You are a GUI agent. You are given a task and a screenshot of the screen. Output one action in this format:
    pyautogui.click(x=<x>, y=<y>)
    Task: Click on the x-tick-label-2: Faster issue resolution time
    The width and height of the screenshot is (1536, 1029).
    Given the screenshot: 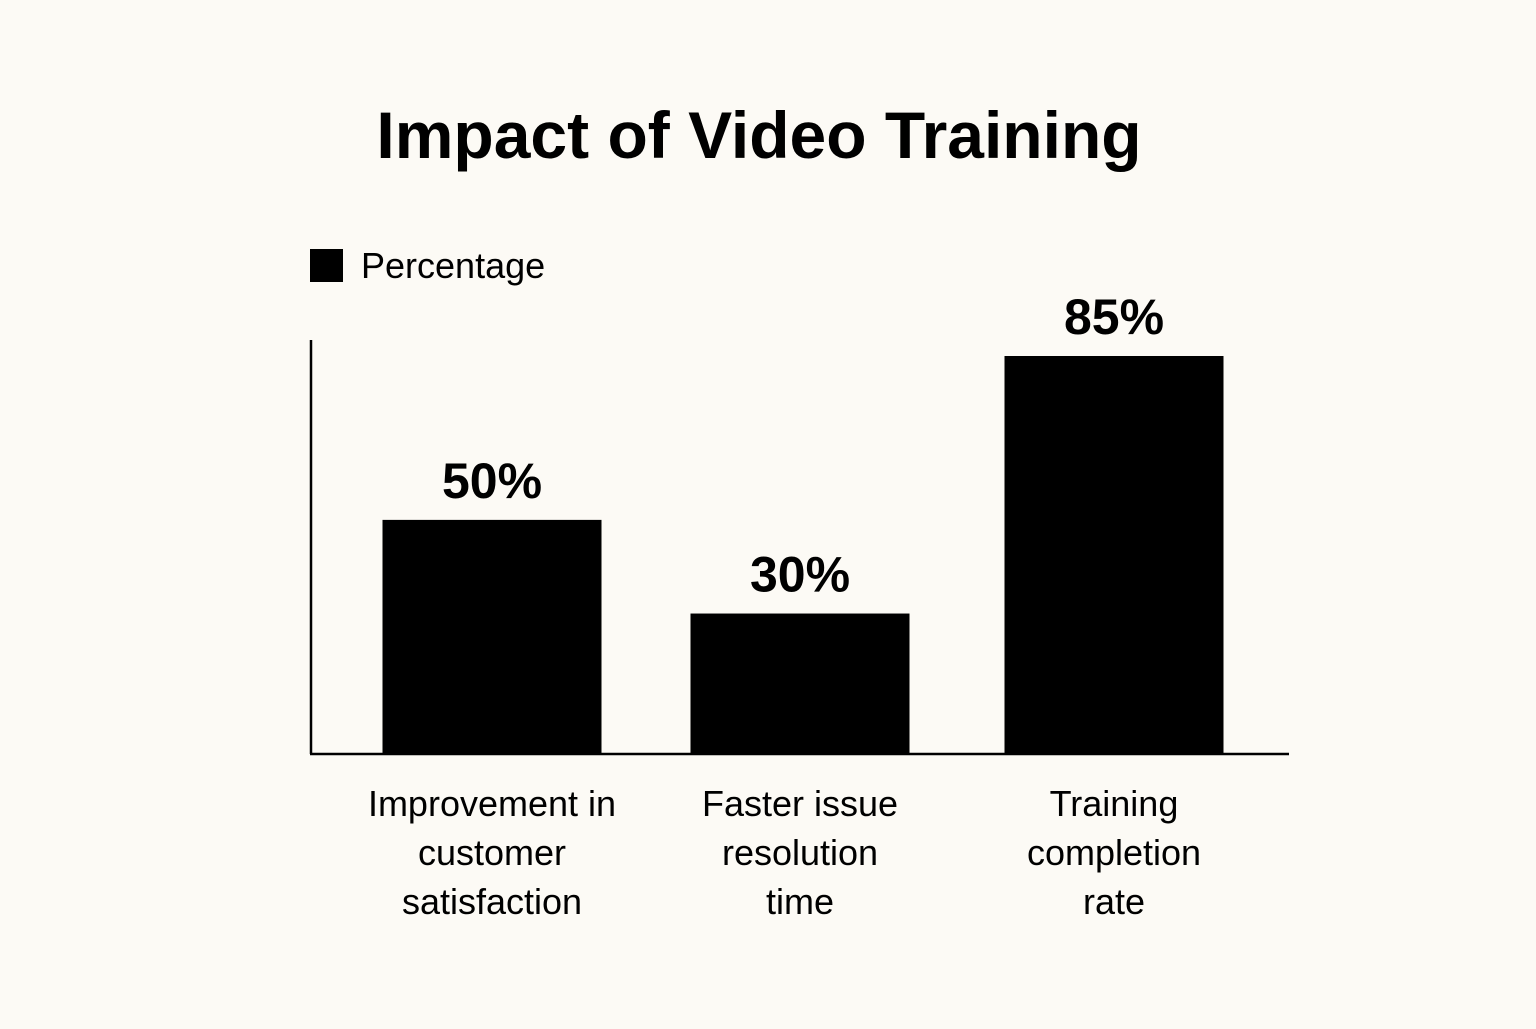 What is the action you would take?
    pyautogui.click(x=800, y=852)
    